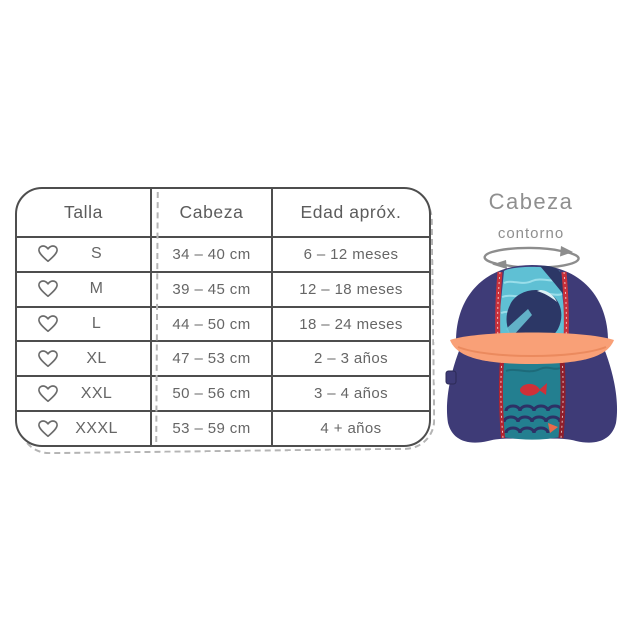 This screenshot has height=620, width=620. Describe the element at coordinates (531, 389) in the screenshot. I see `hat-flap` at that location.